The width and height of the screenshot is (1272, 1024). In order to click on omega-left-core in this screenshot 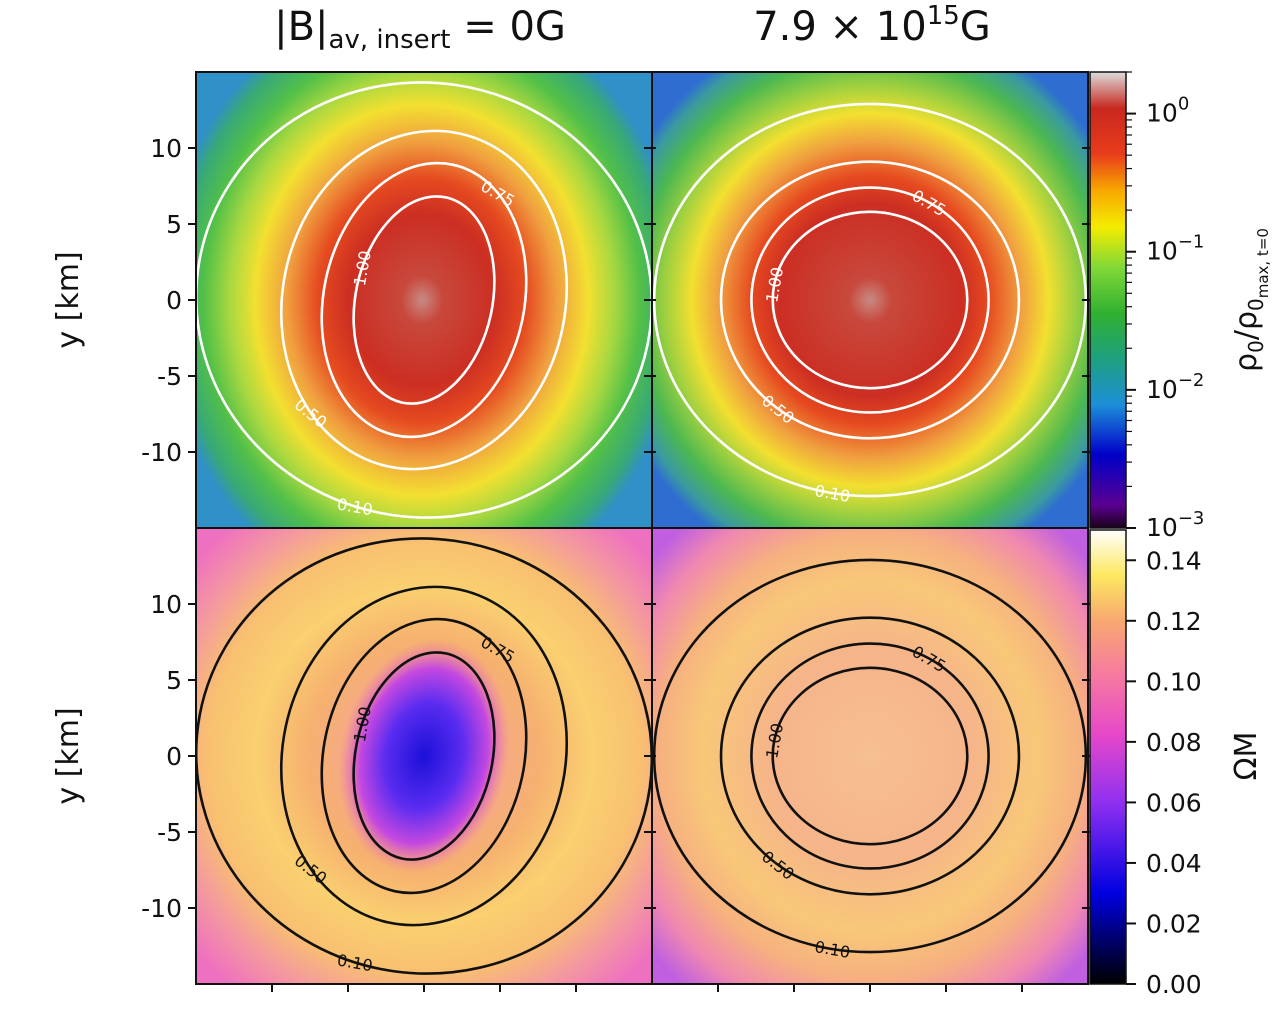, I will do `click(424, 756)`.